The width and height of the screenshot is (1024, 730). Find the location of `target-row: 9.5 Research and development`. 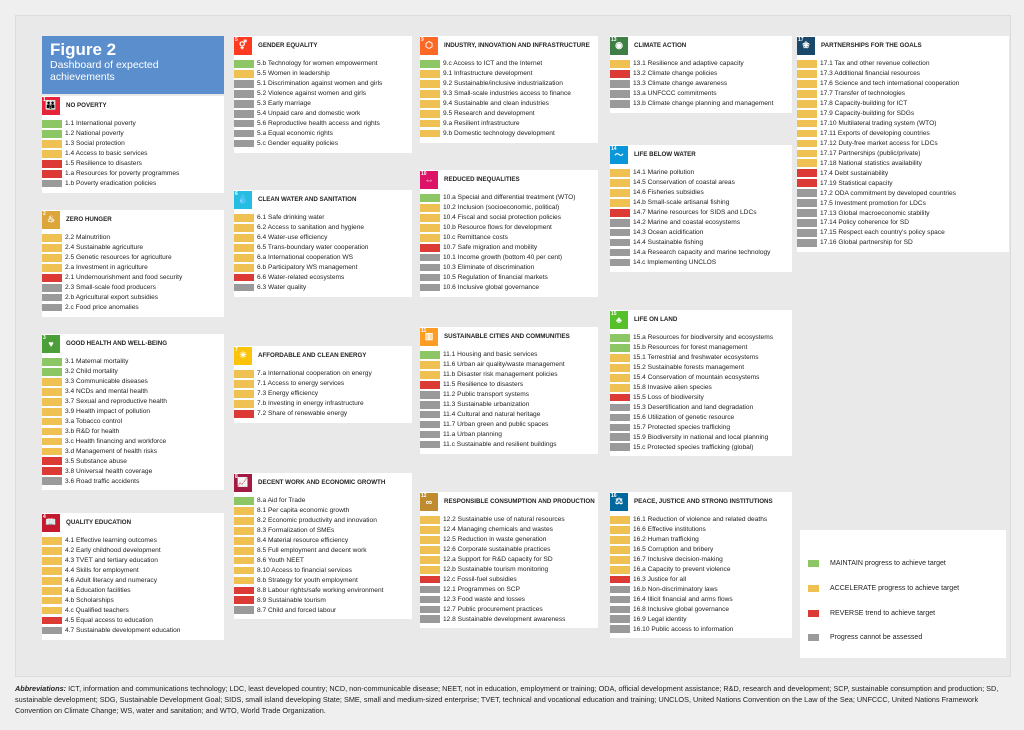

target-row: 9.5 Research and development is located at coordinates (509, 114).